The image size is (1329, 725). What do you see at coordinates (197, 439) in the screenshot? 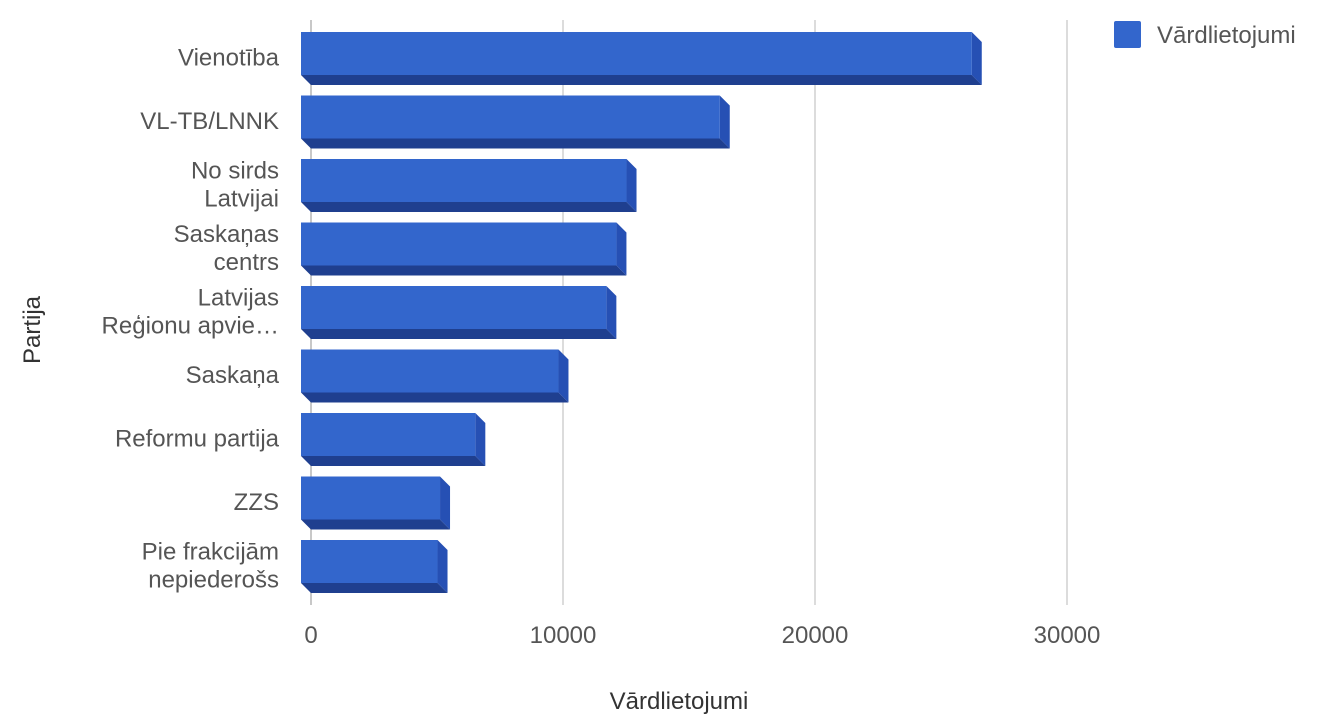
I see `category-label: Reformu partija` at bounding box center [197, 439].